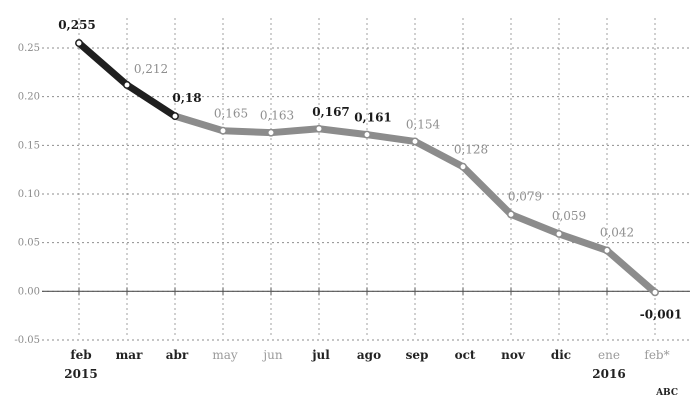 The image size is (697, 399). Describe the element at coordinates (129, 355) in the screenshot. I see `x-tick-label: mar` at that location.